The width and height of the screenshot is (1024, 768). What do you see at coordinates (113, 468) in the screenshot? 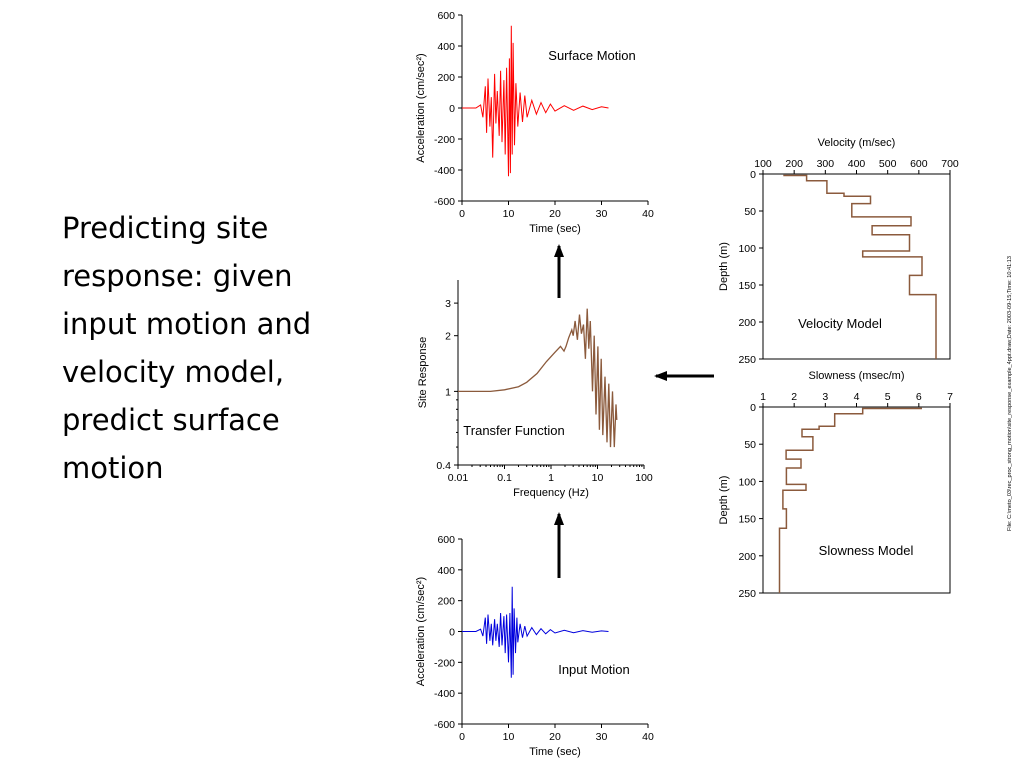
I see `slide-text-line: motion` at bounding box center [113, 468].